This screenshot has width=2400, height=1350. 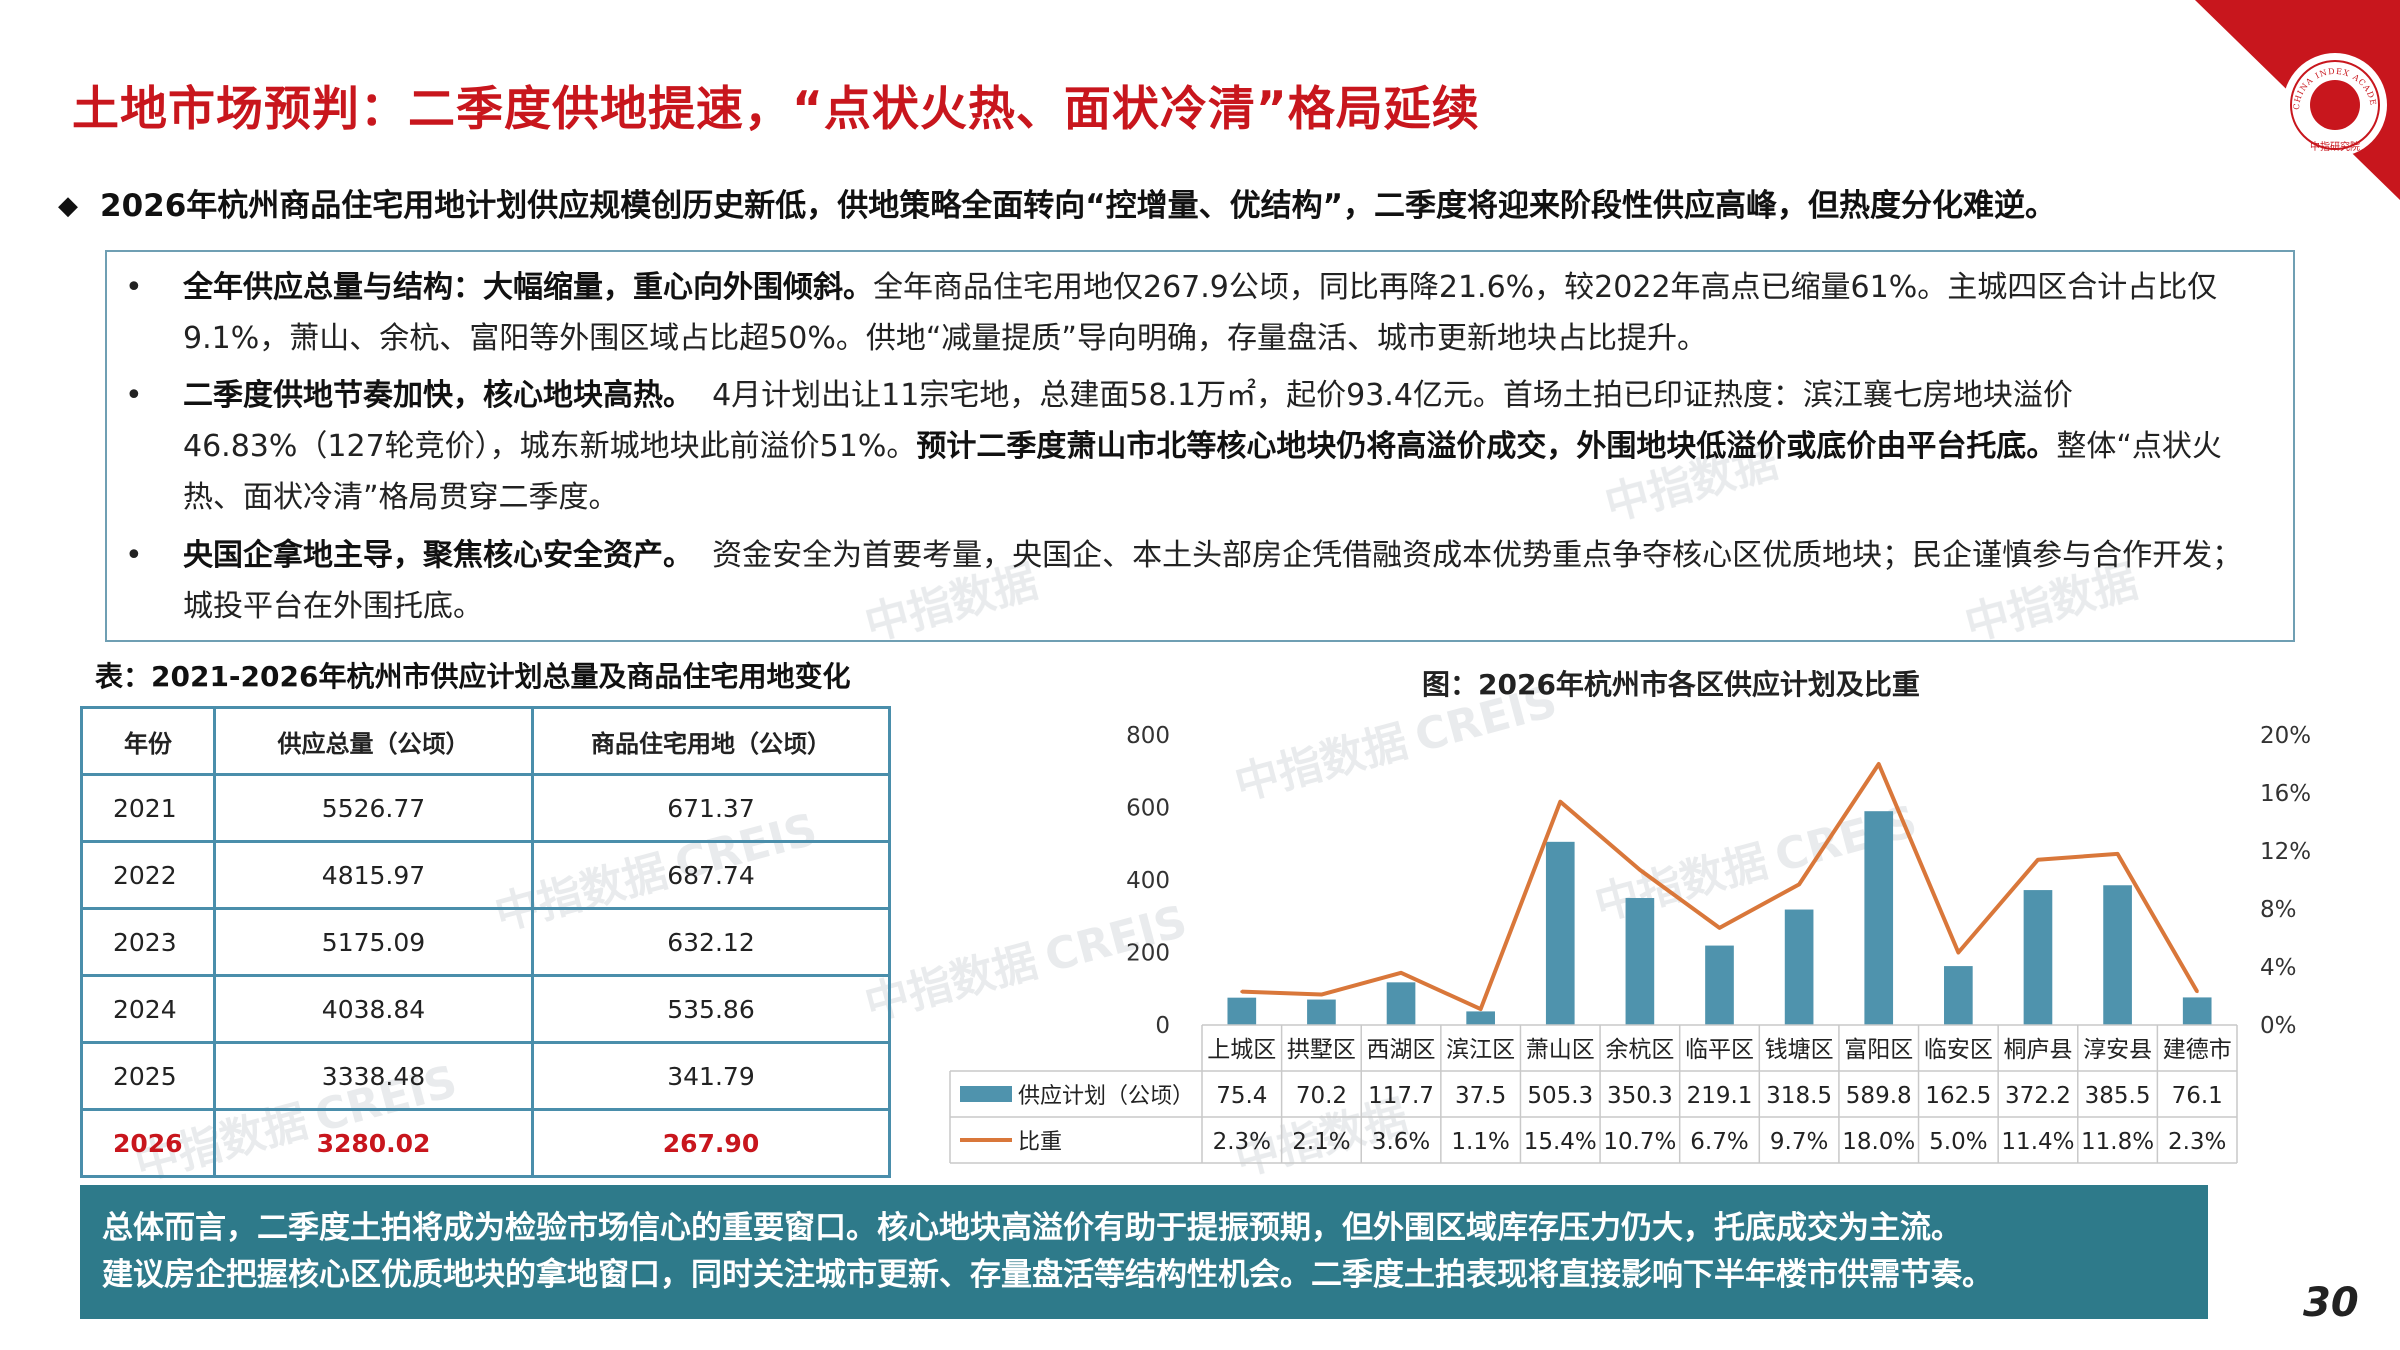 What do you see at coordinates (148, 942) in the screenshot?
I see `table-cell: 2023` at bounding box center [148, 942].